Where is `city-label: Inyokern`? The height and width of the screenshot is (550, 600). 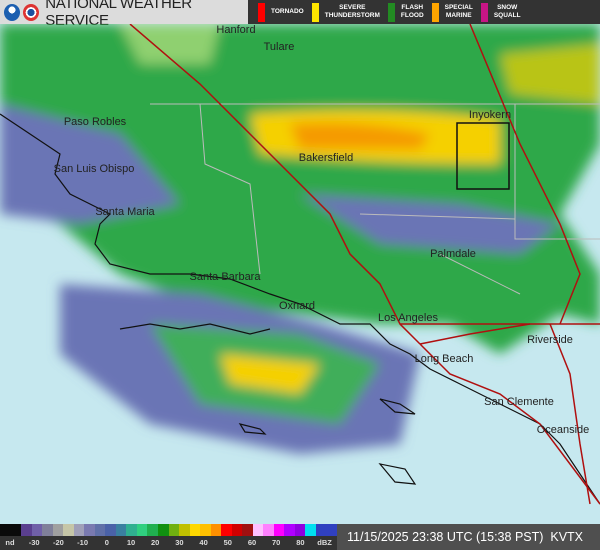
city-label: Inyokern is located at coordinates (490, 115).